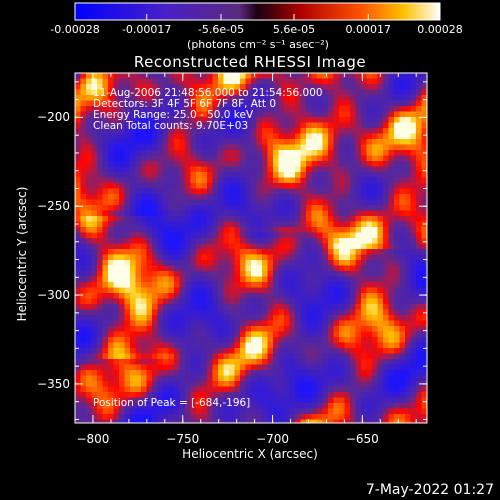 The width and height of the screenshot is (500, 500). What do you see at coordinates (250, 454) in the screenshot?
I see `x-axis-label: Heliocentric X (arcsec)` at bounding box center [250, 454].